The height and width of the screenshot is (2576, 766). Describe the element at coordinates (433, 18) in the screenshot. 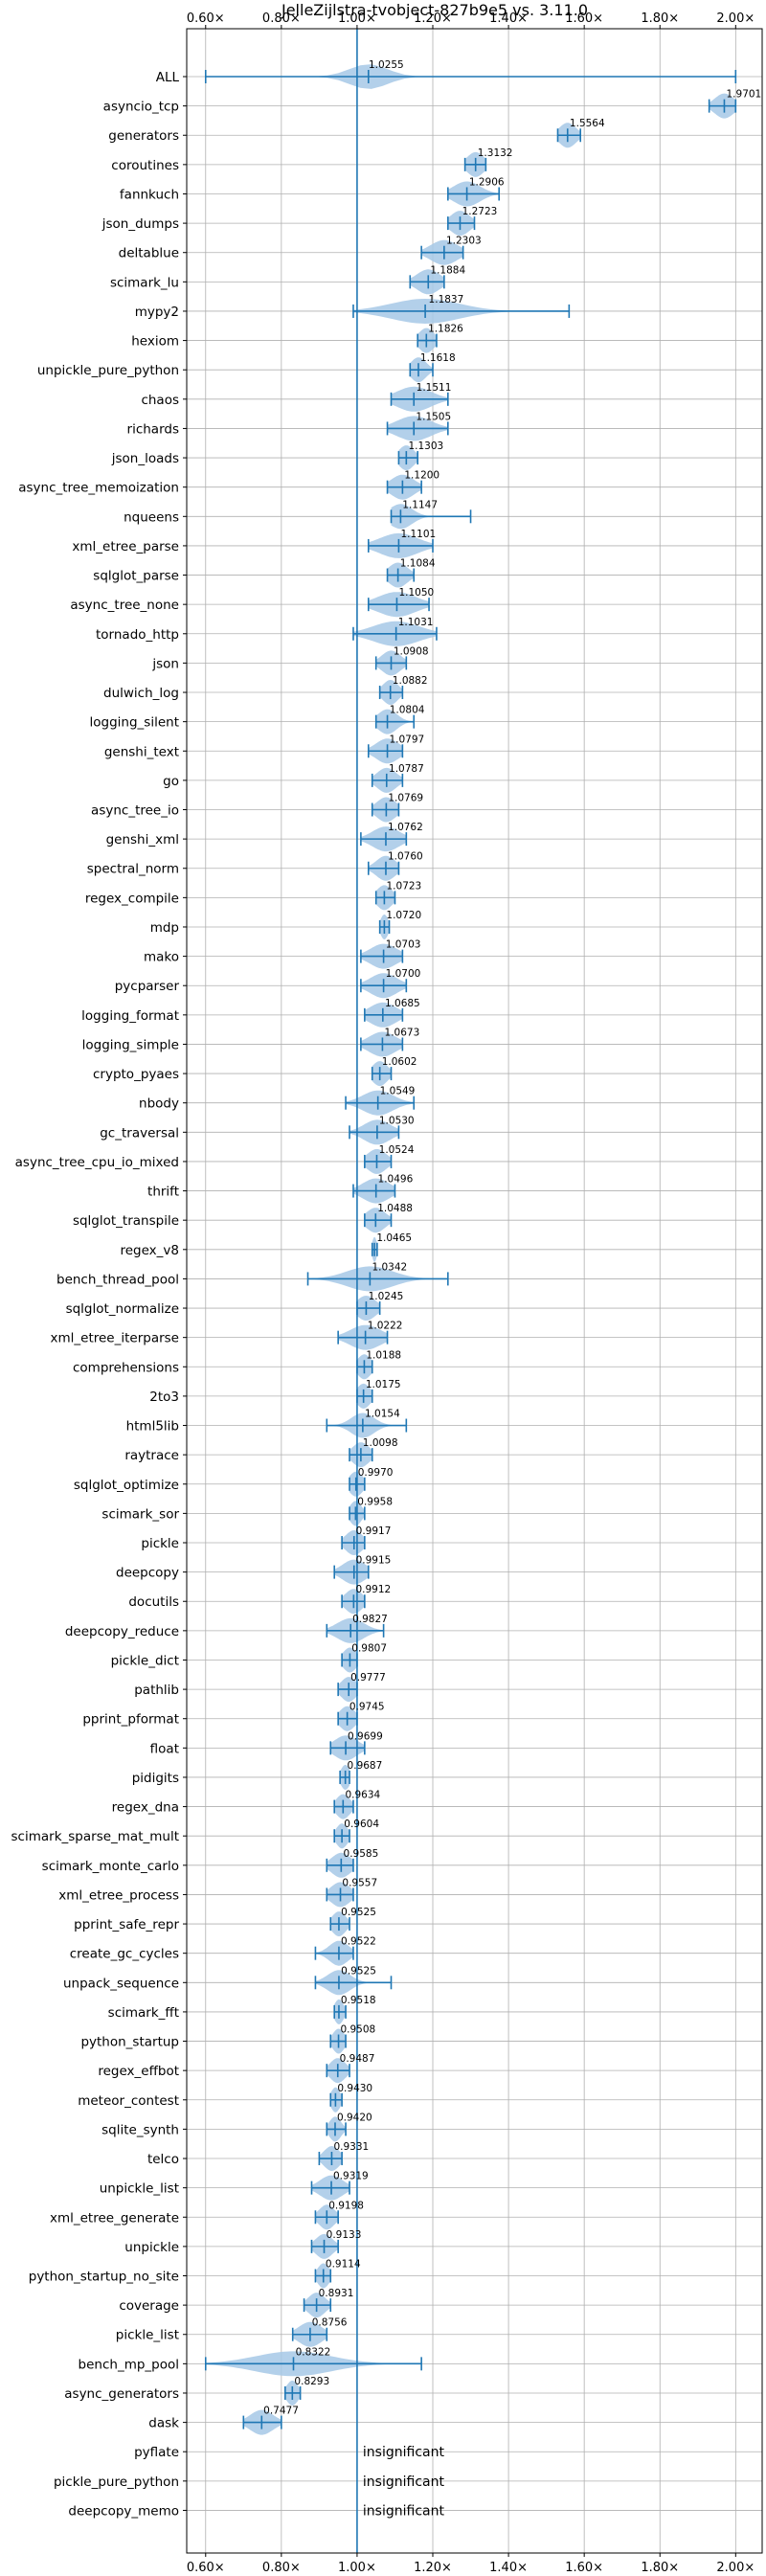

I see `x-tick-label-top: 1.20×` at that location.